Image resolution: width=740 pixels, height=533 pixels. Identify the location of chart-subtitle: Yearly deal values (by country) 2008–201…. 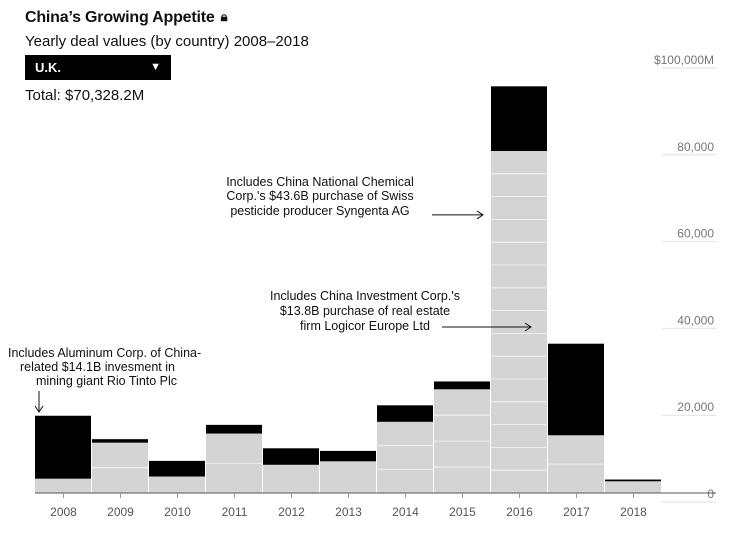
(167, 41).